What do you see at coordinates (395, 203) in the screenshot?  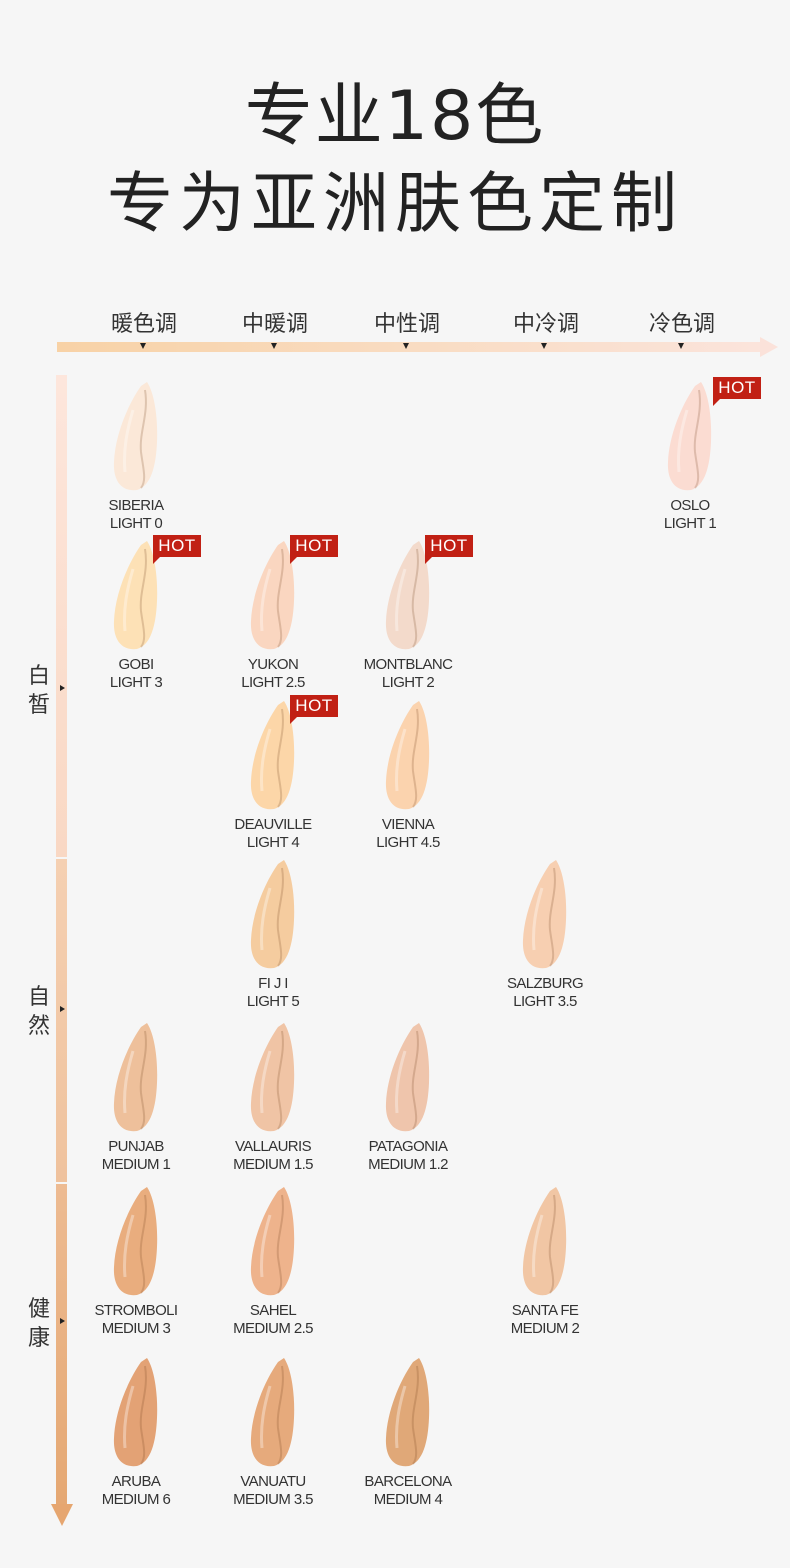 I see `subheadline: 专为亚洲肤色定制` at bounding box center [395, 203].